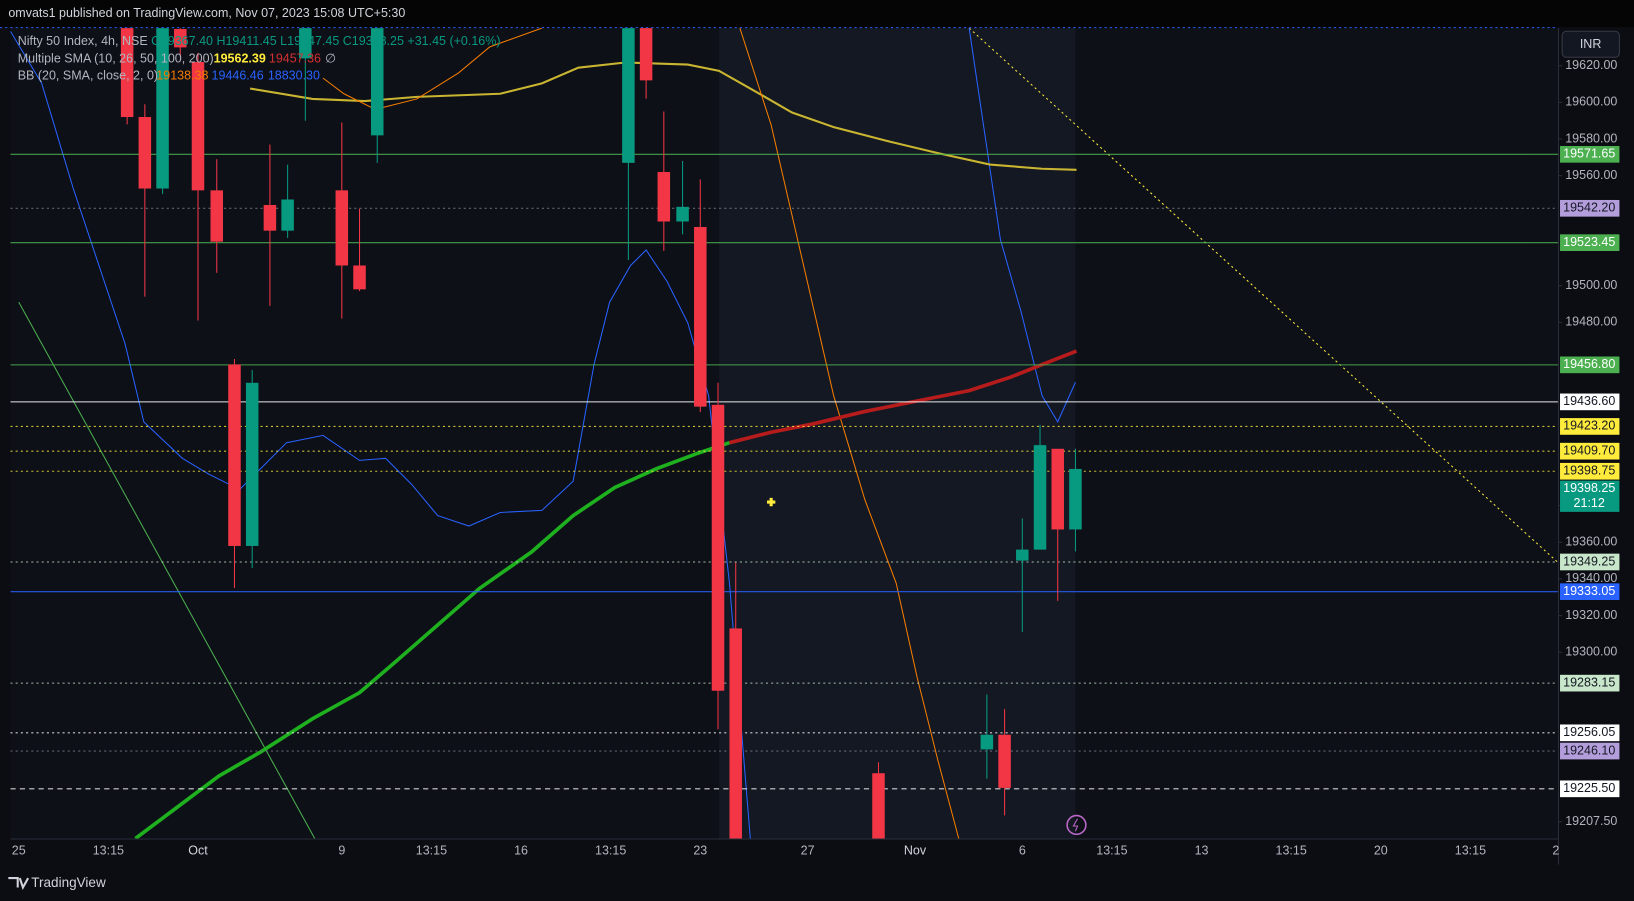 The height and width of the screenshot is (901, 1634). I want to click on price-label: 19333.05, so click(1589, 591).